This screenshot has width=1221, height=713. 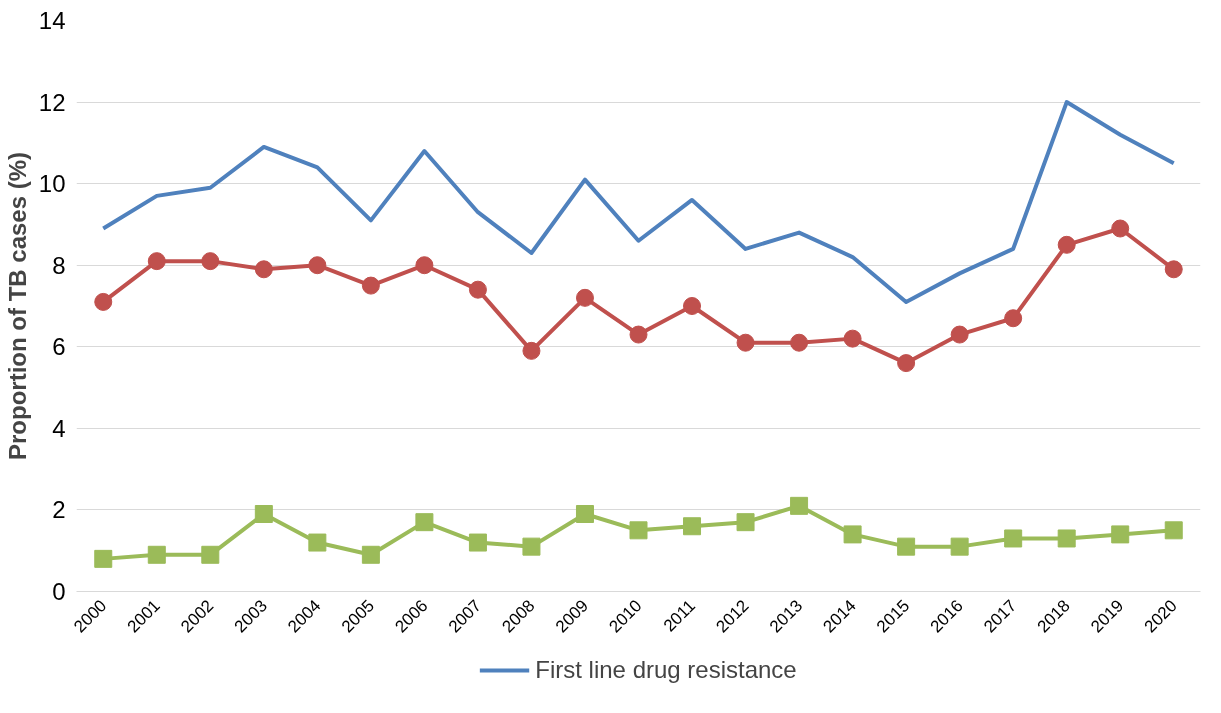 What do you see at coordinates (59, 428) in the screenshot?
I see `y-tick-label: 4` at bounding box center [59, 428].